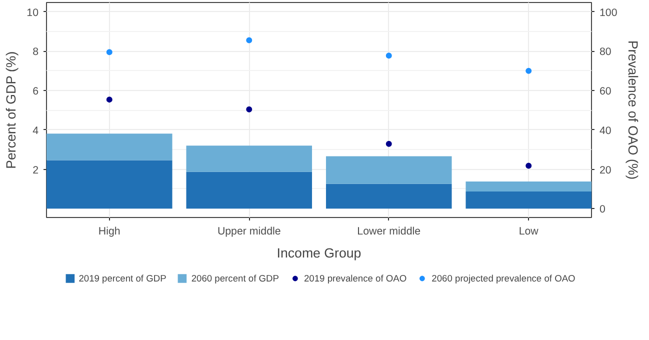 This screenshot has width=649, height=340. What do you see at coordinates (109, 232) in the screenshot?
I see `x-tick-label: High` at bounding box center [109, 232].